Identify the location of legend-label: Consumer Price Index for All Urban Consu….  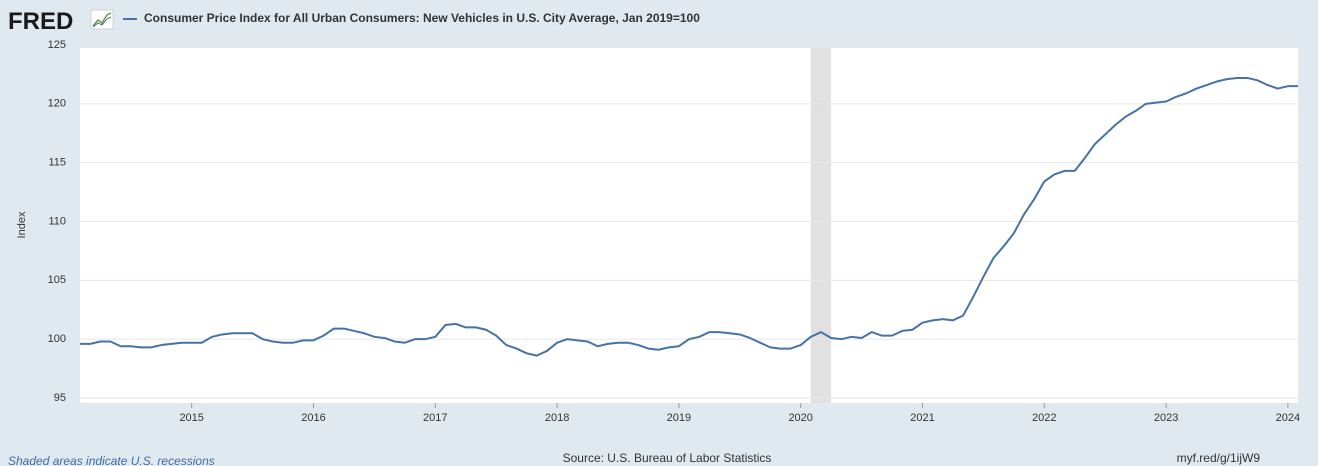
(422, 18).